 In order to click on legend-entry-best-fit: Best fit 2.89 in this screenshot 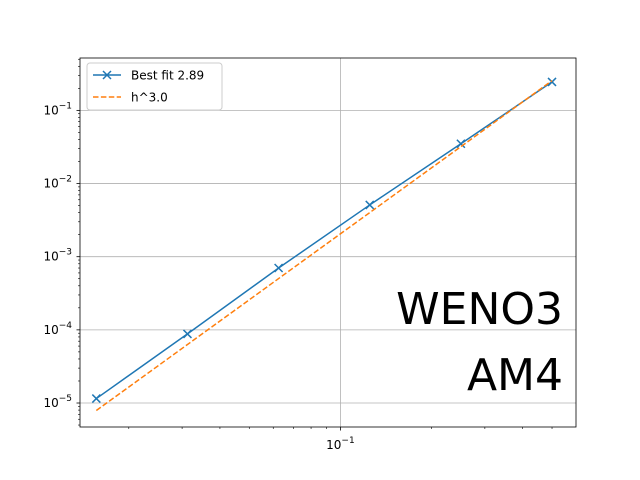, I will do `click(148, 76)`.